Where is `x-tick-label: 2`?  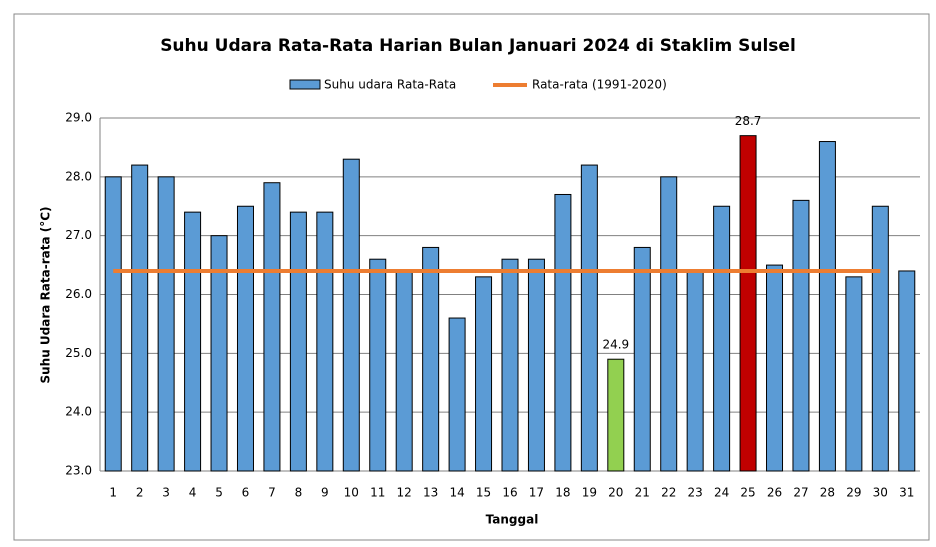 x-tick-label: 2 is located at coordinates (140, 493).